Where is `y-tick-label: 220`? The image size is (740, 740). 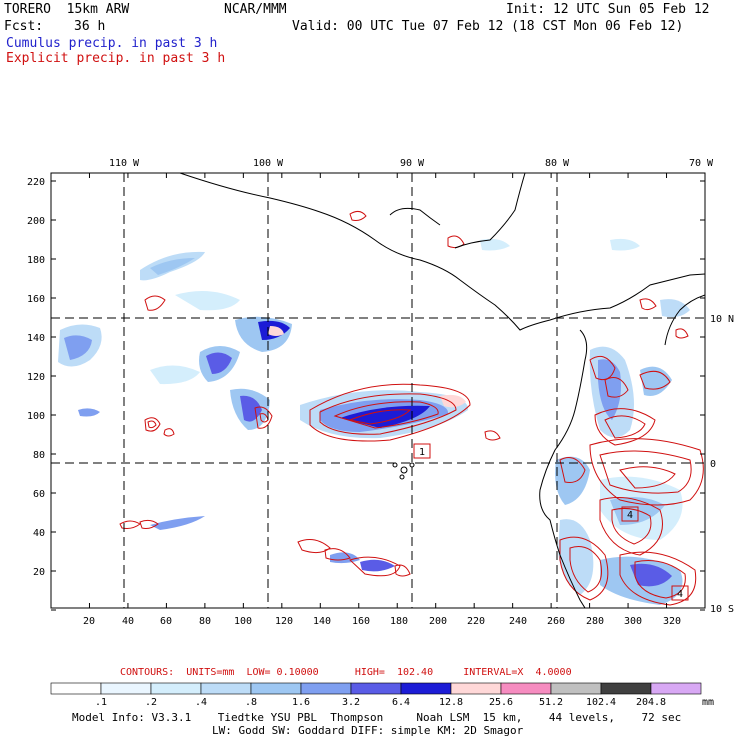 y-tick-label: 220 is located at coordinates (36, 182).